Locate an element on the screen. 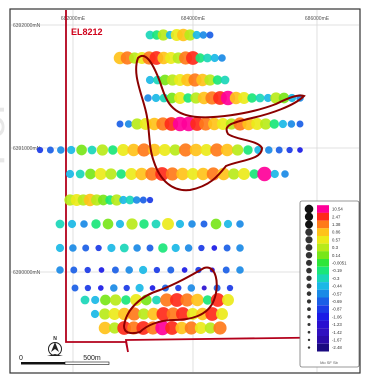 The height and width of the screenshot is (377, 366). legend-value-label: -1.42 is located at coordinates (337, 332).